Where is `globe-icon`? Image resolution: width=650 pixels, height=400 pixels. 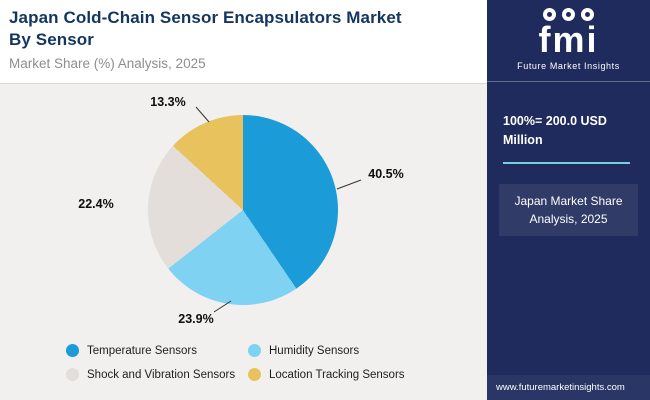
globe-icon is located at coordinates (587, 14).